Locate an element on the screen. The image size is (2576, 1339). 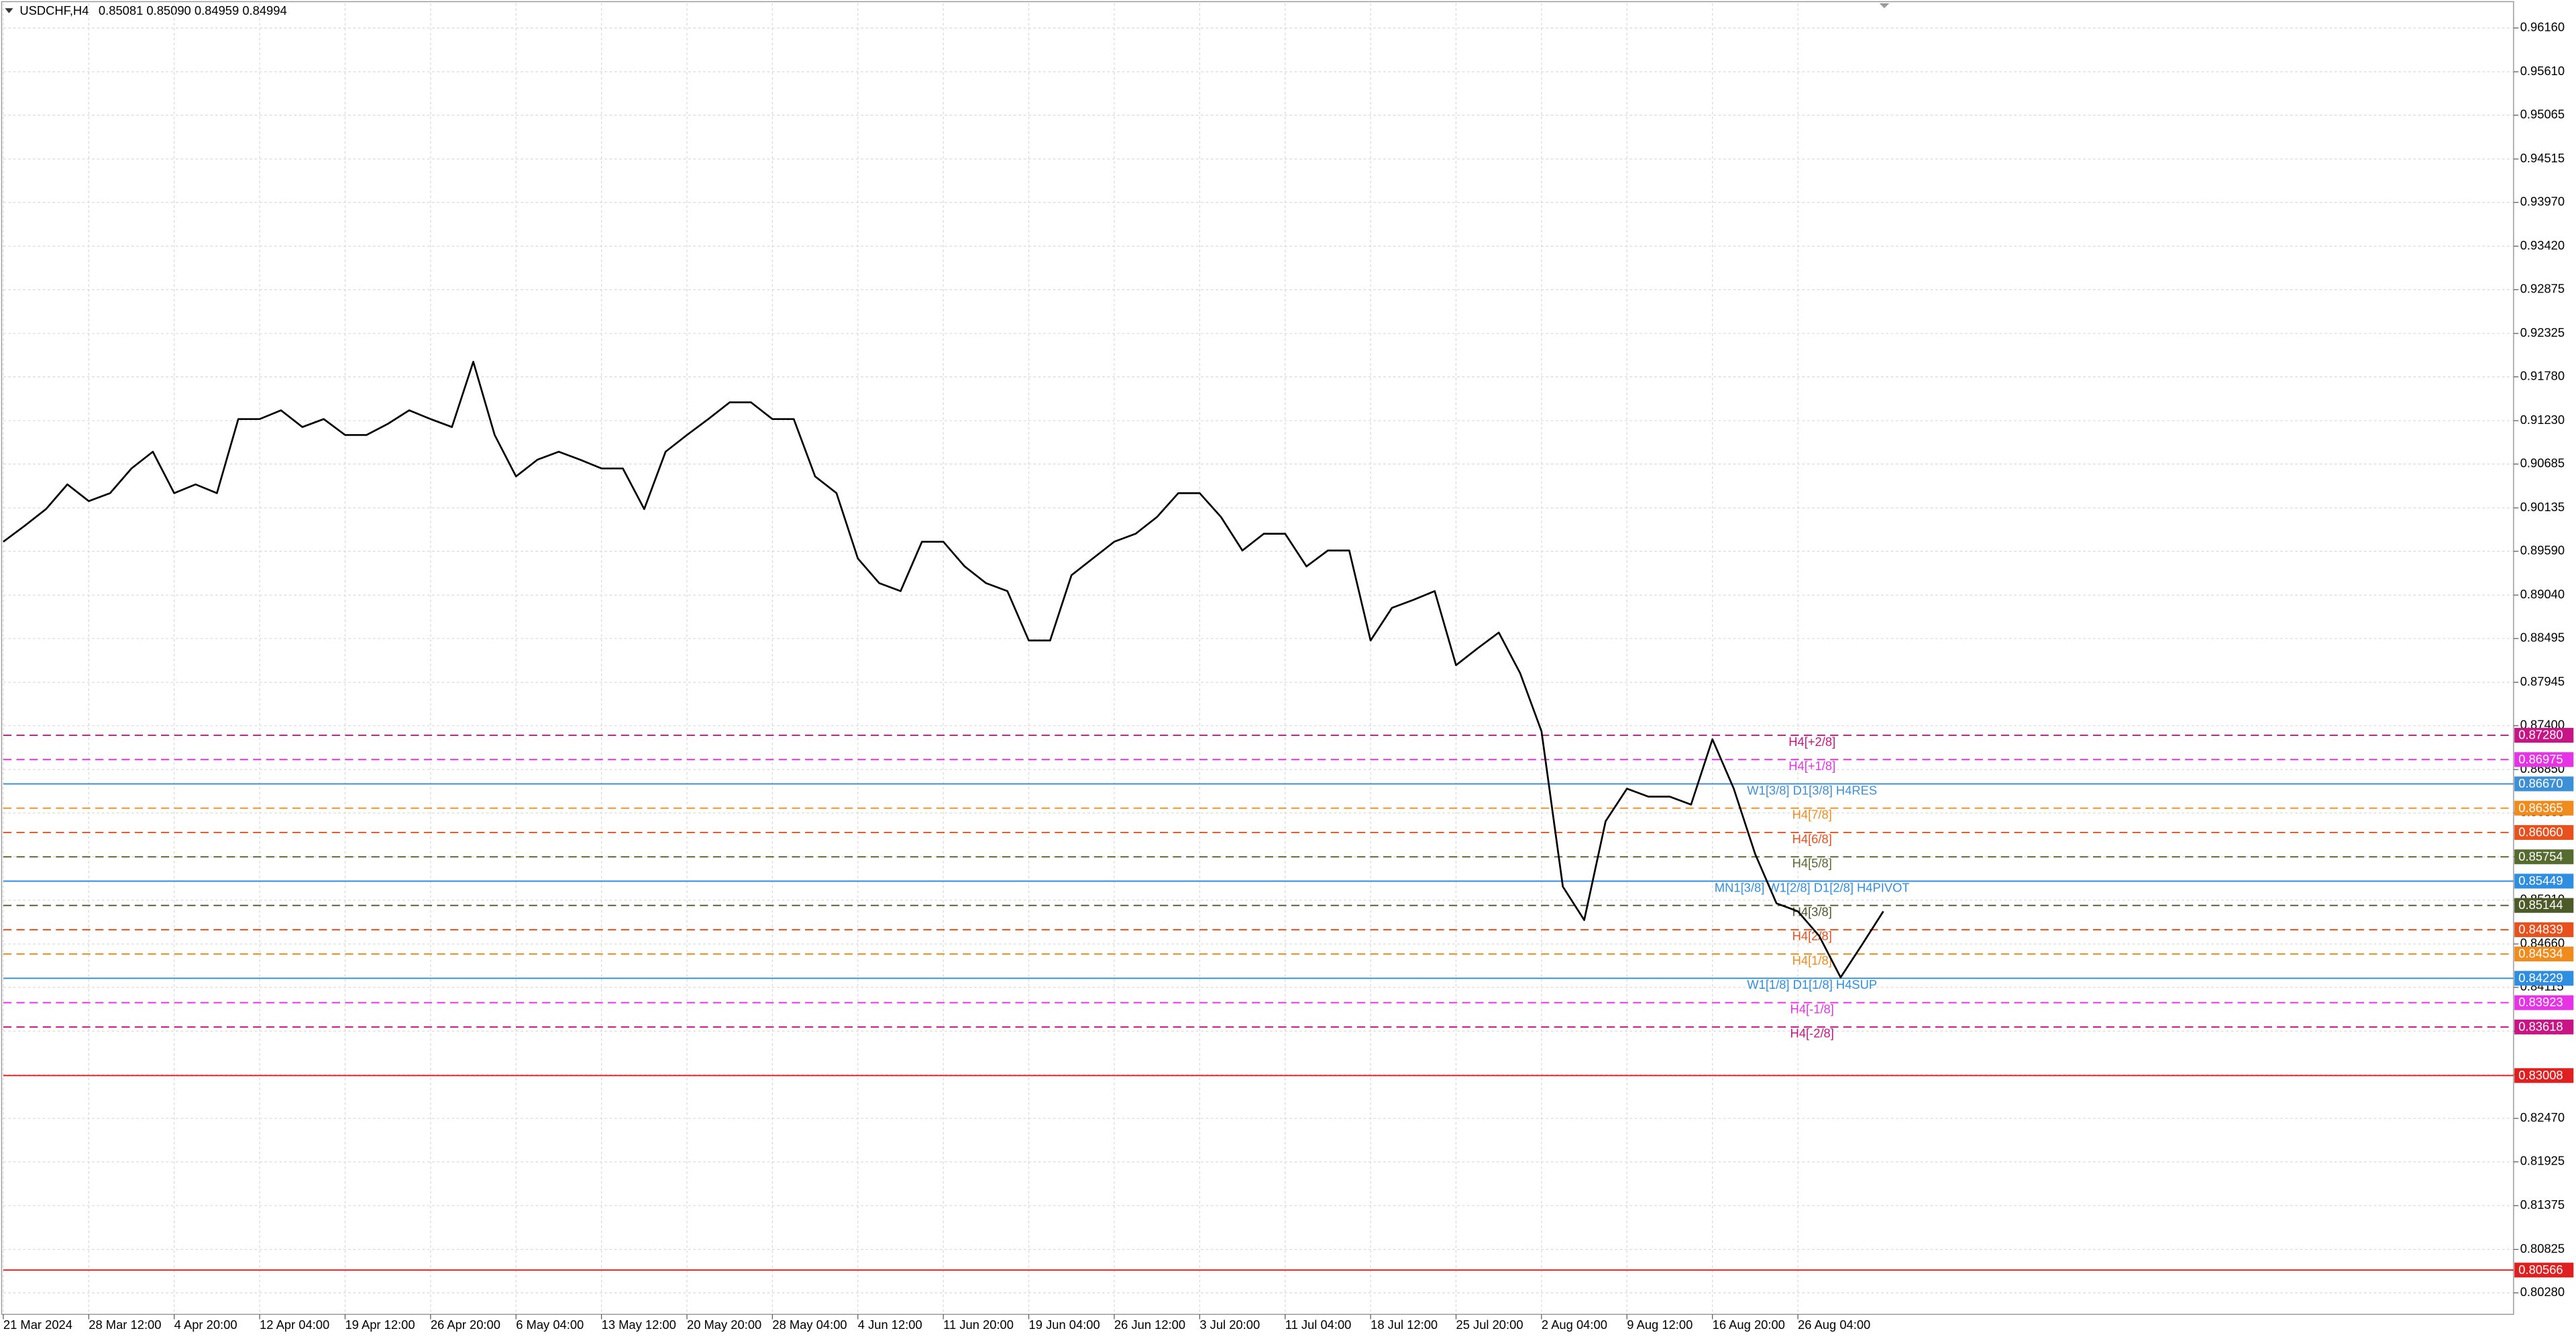
x-tick-label: 3 Jul 20:00 is located at coordinates (1229, 1325).